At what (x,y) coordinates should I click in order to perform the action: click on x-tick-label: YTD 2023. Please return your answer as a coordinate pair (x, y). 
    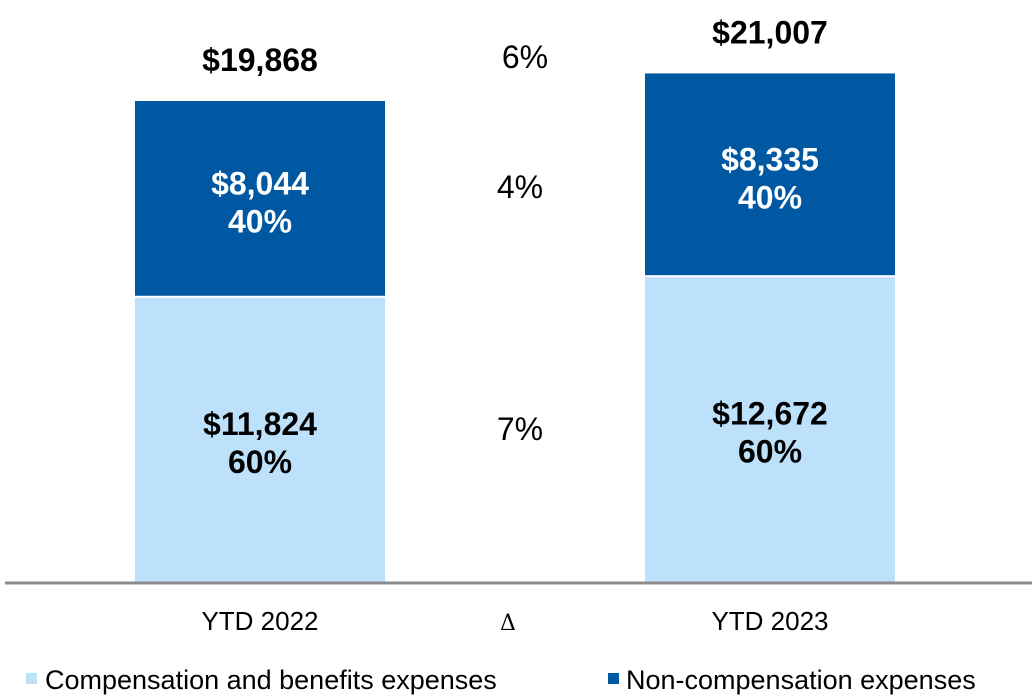
    Looking at the image, I should click on (769, 621).